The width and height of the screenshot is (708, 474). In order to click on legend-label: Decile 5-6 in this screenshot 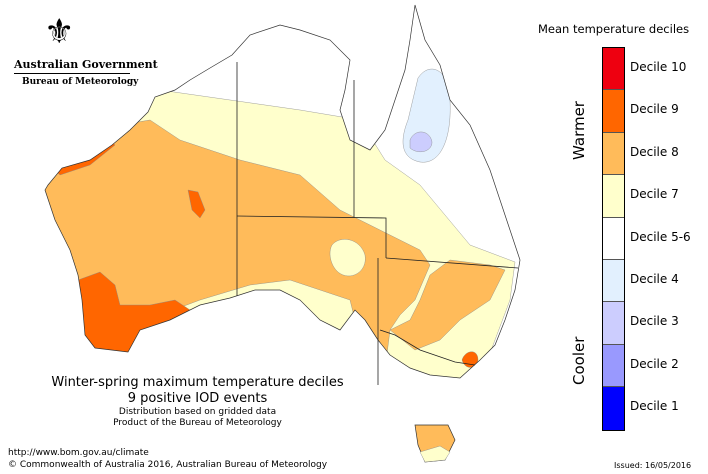, I will do `click(660, 236)`.